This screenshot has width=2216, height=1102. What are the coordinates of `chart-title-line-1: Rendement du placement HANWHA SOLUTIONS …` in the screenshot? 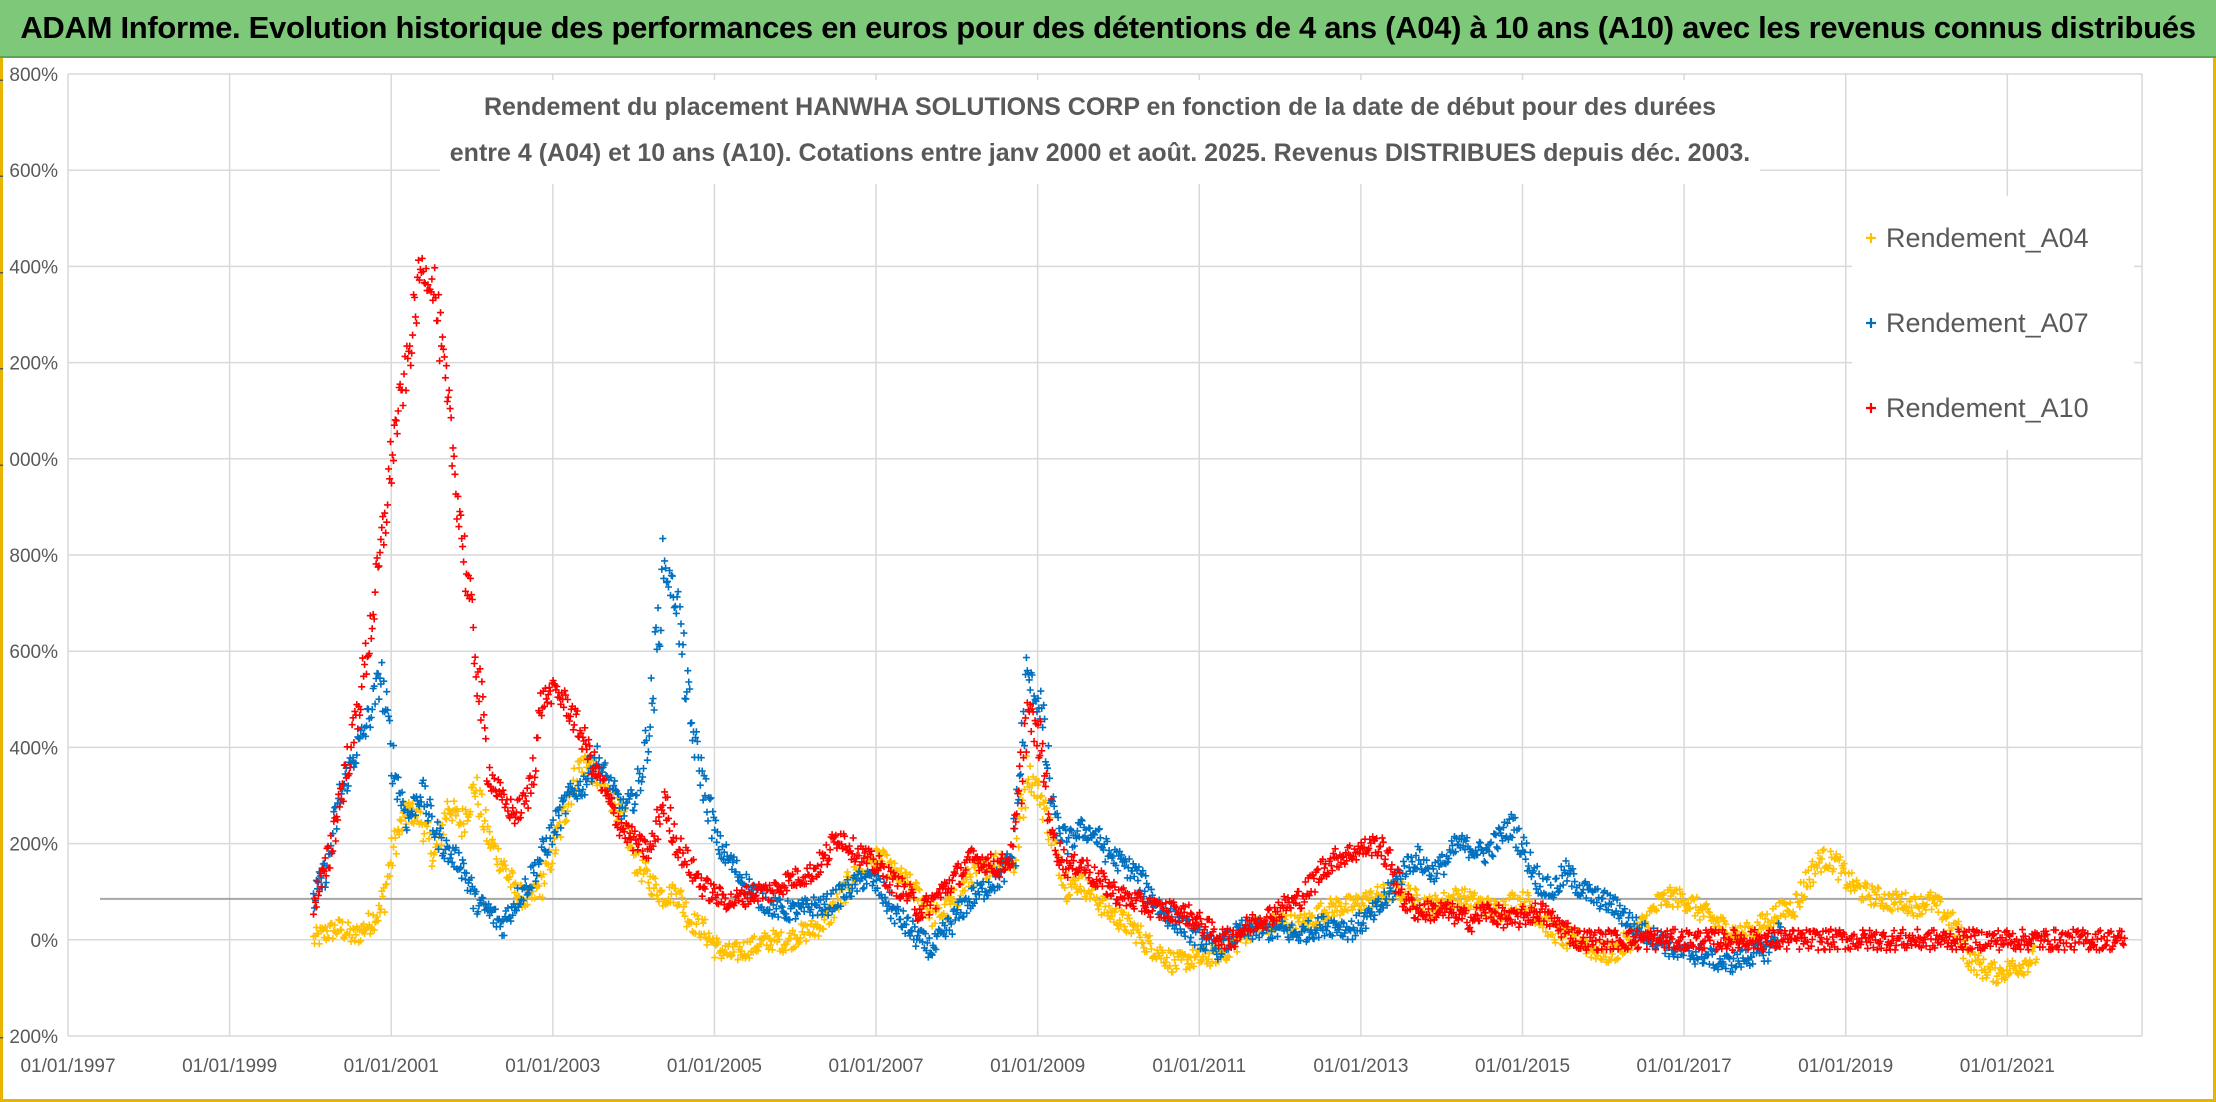 It's located at (1100, 107).